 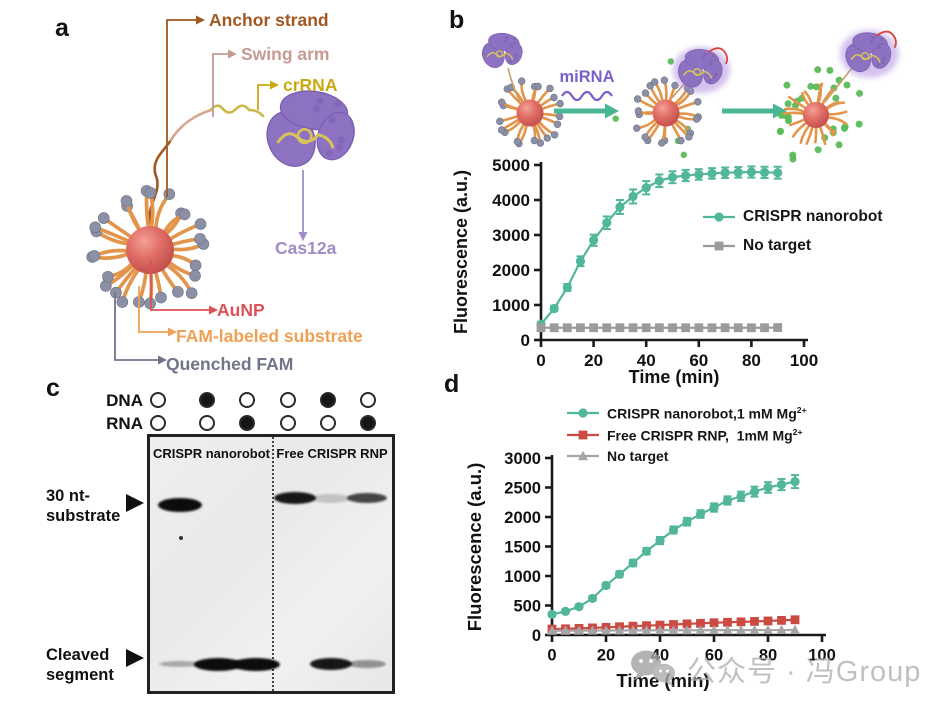 I want to click on gel-speck, so click(x=181, y=538).